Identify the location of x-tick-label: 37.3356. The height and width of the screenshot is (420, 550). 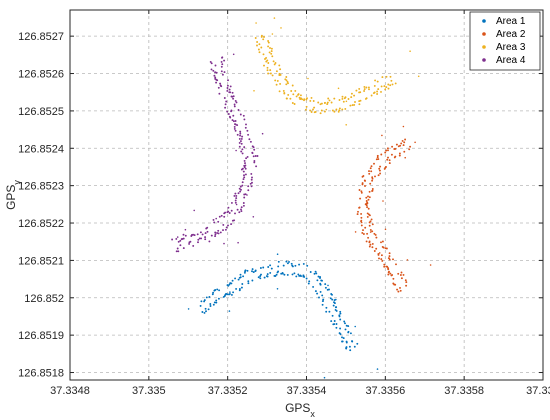
(385, 391).